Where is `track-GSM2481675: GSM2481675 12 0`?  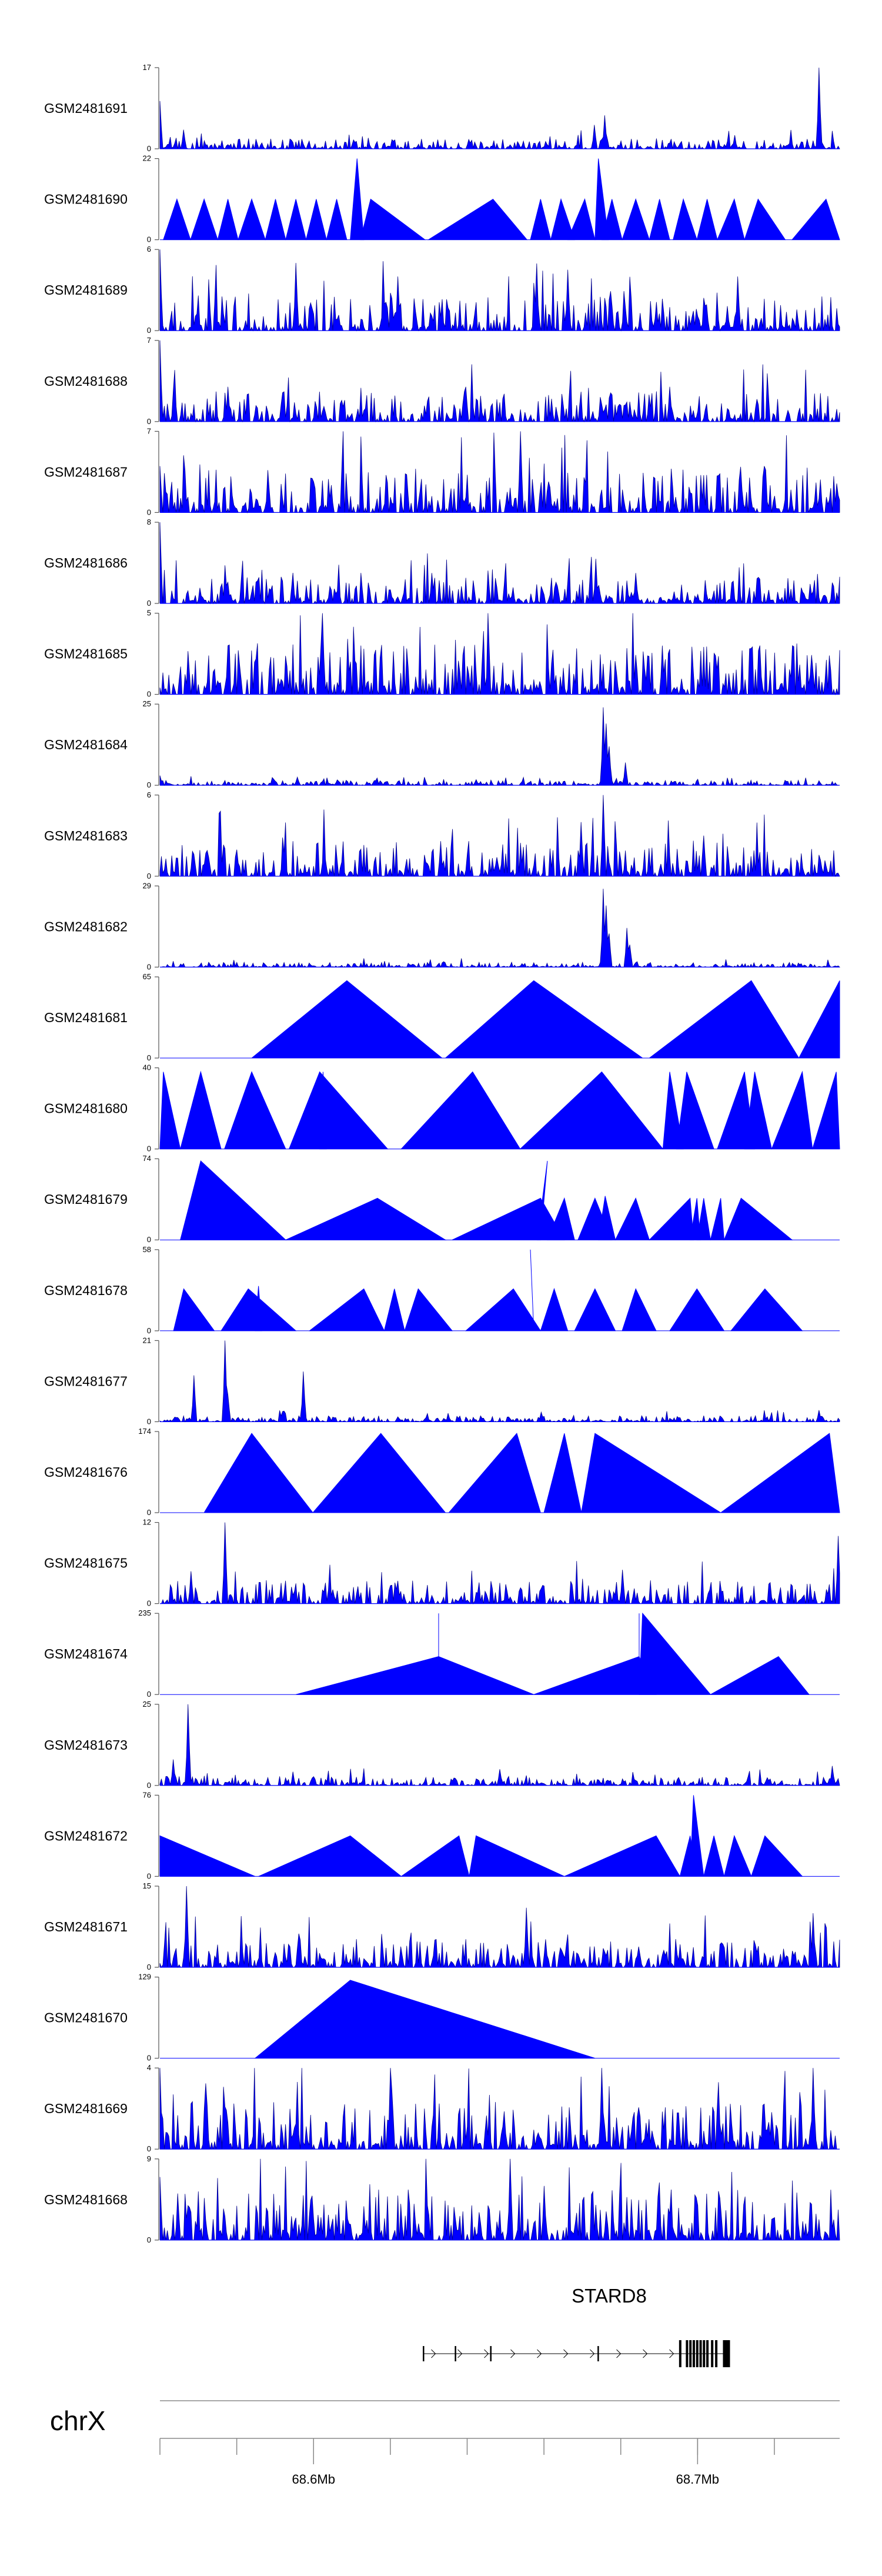 track-GSM2481675: GSM2481675 12 0 is located at coordinates (442, 1563).